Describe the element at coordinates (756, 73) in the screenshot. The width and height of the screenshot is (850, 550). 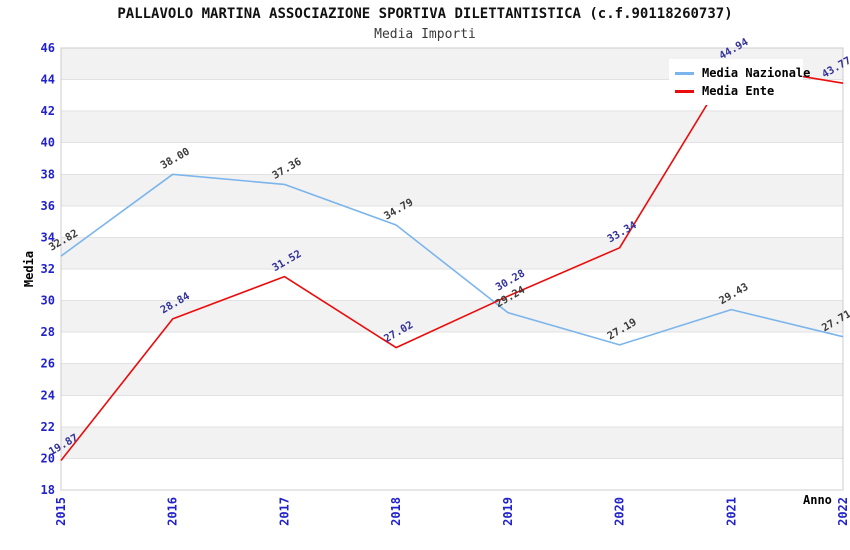
I see `legend-label: Media Nazionale` at that location.